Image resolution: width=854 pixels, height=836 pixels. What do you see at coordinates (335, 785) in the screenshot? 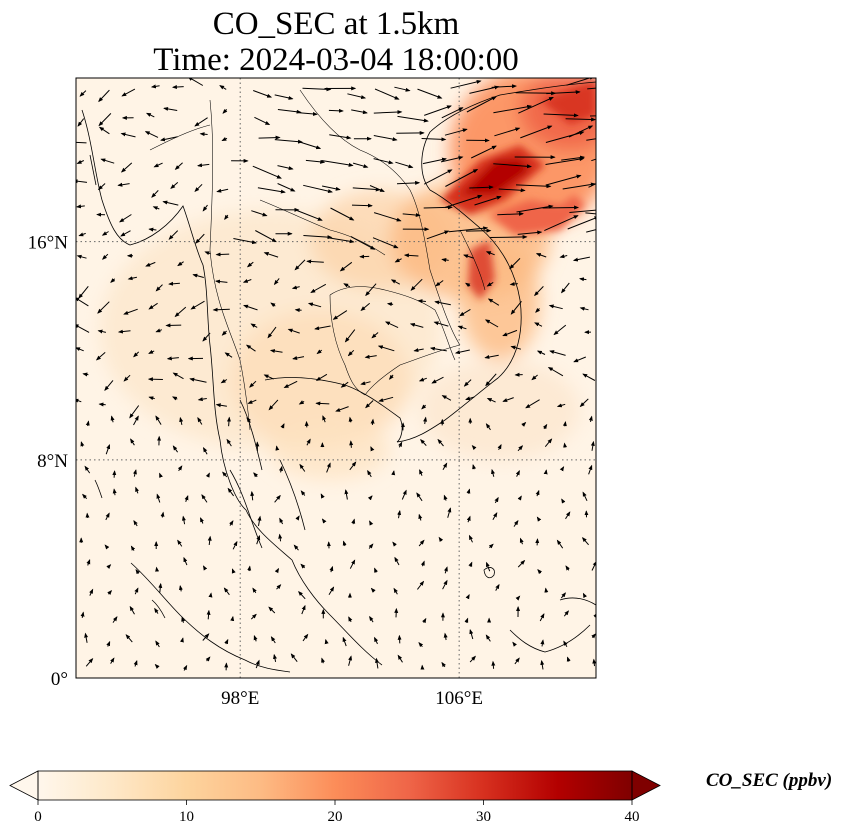
I see `colorbar-gradient` at bounding box center [335, 785].